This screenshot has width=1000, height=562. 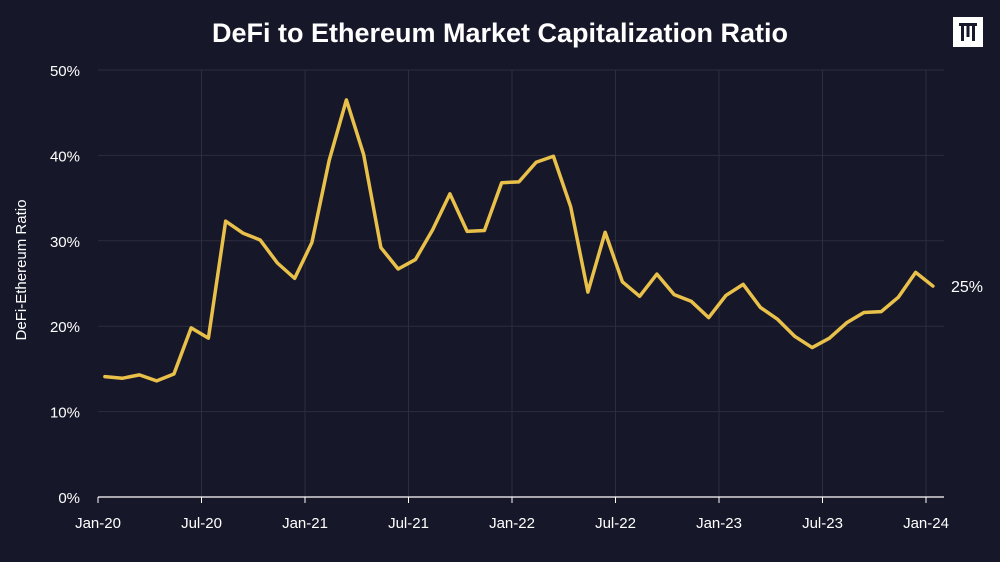 I want to click on x-tick-label: Jan-22, so click(x=512, y=523).